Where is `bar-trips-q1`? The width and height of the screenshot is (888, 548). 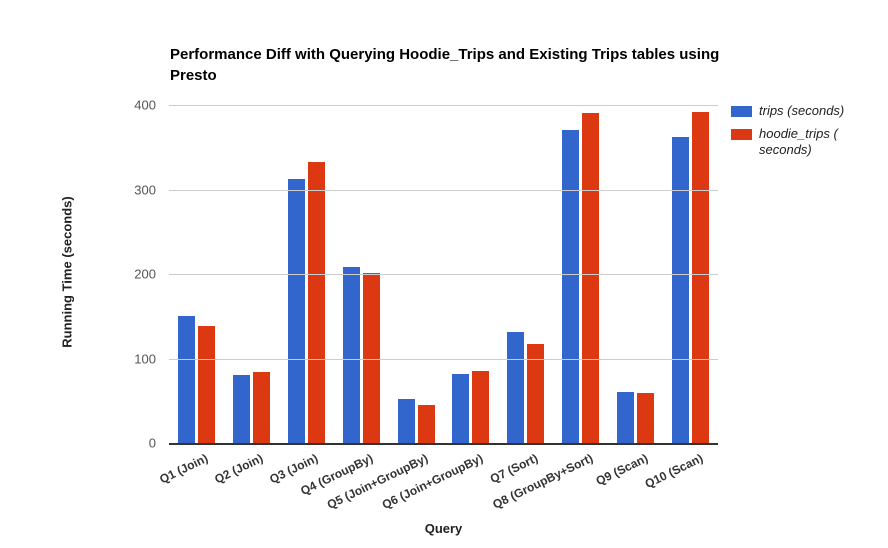
bar-trips-q1 is located at coordinates (186, 379).